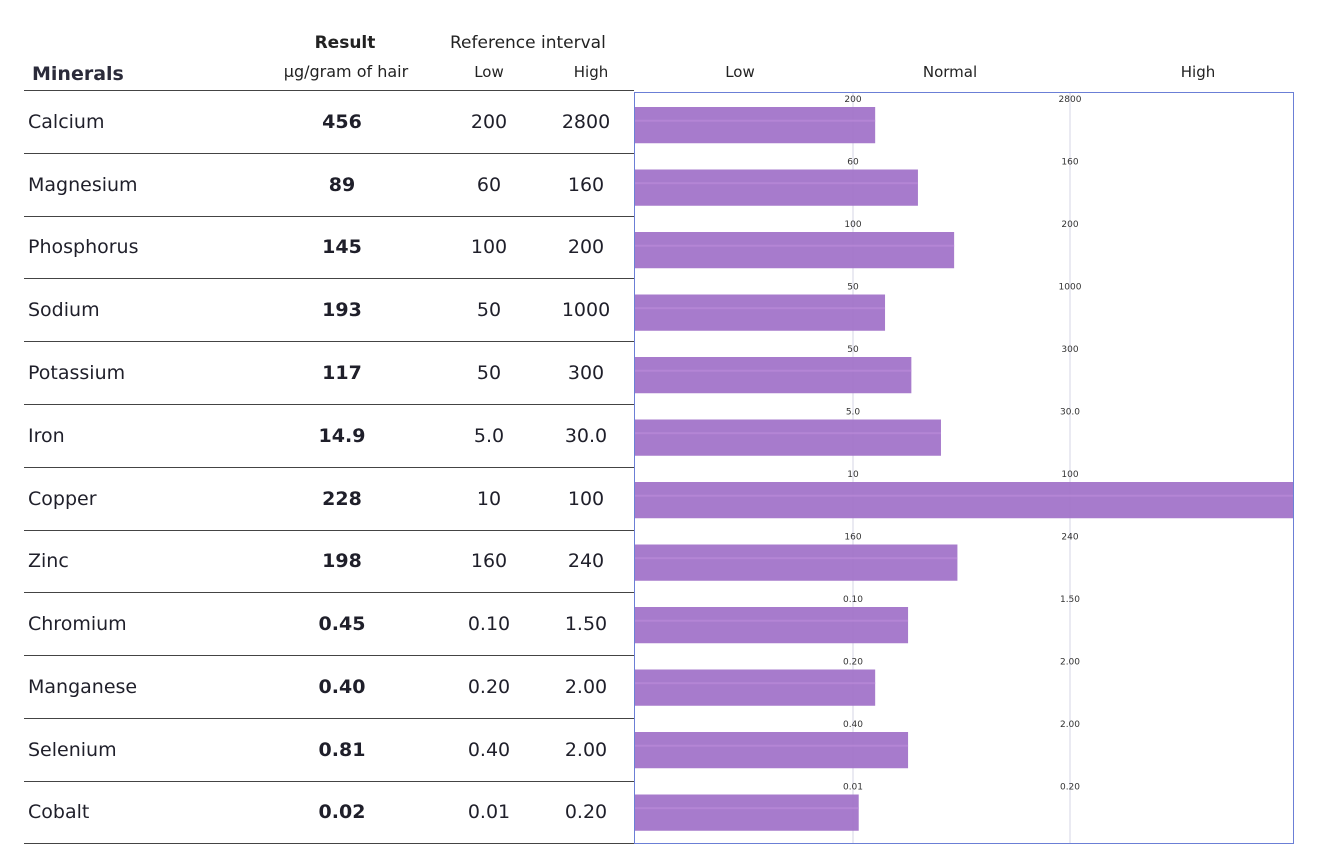 Image resolution: width=1322 pixels, height=856 pixels. Describe the element at coordinates (1070, 788) in the screenshot. I see `ref-high-tick-label: 0.20` at that location.